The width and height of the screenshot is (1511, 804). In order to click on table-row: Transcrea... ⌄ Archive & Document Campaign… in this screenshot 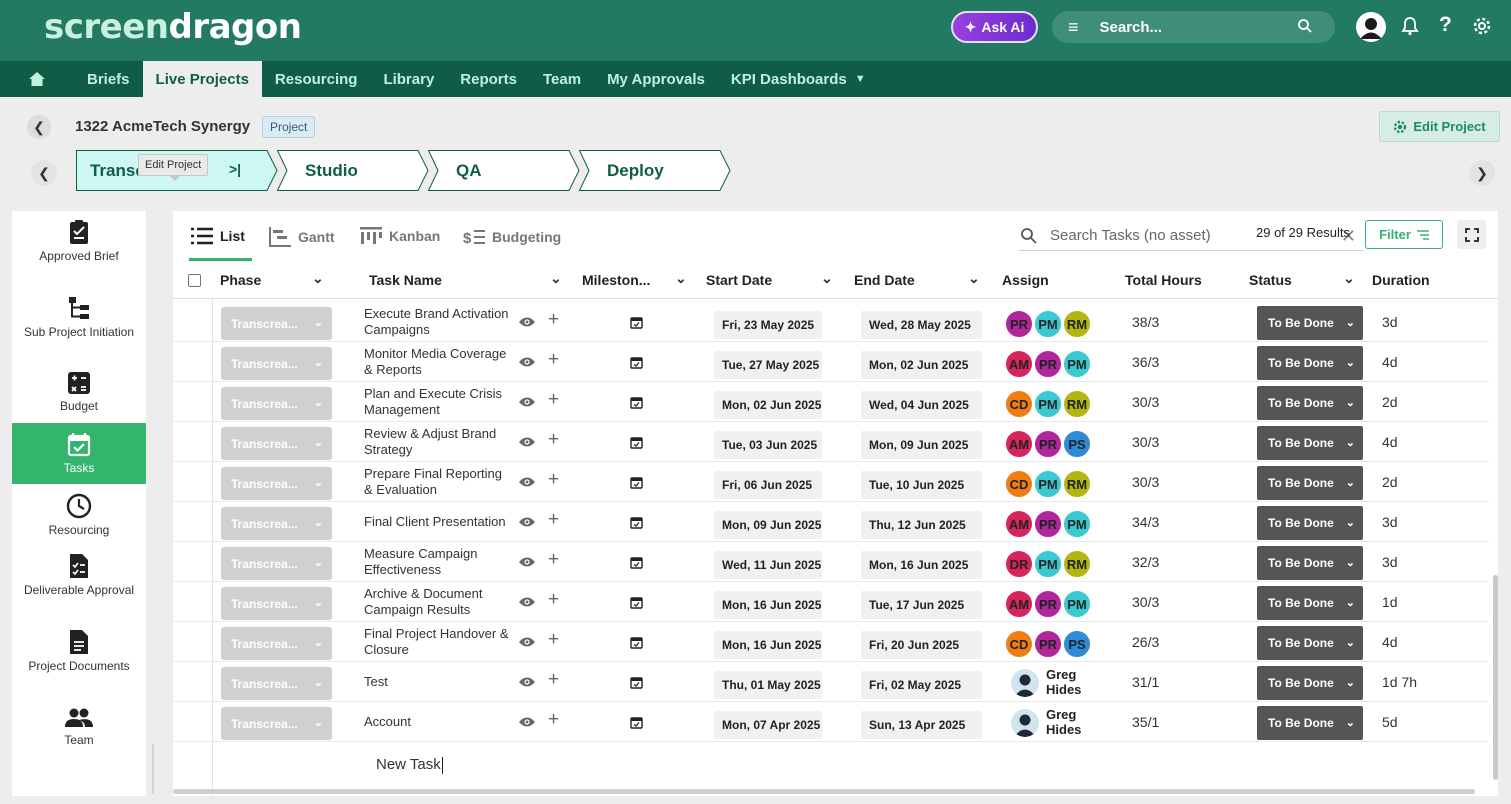, I will do `click(831, 602)`.